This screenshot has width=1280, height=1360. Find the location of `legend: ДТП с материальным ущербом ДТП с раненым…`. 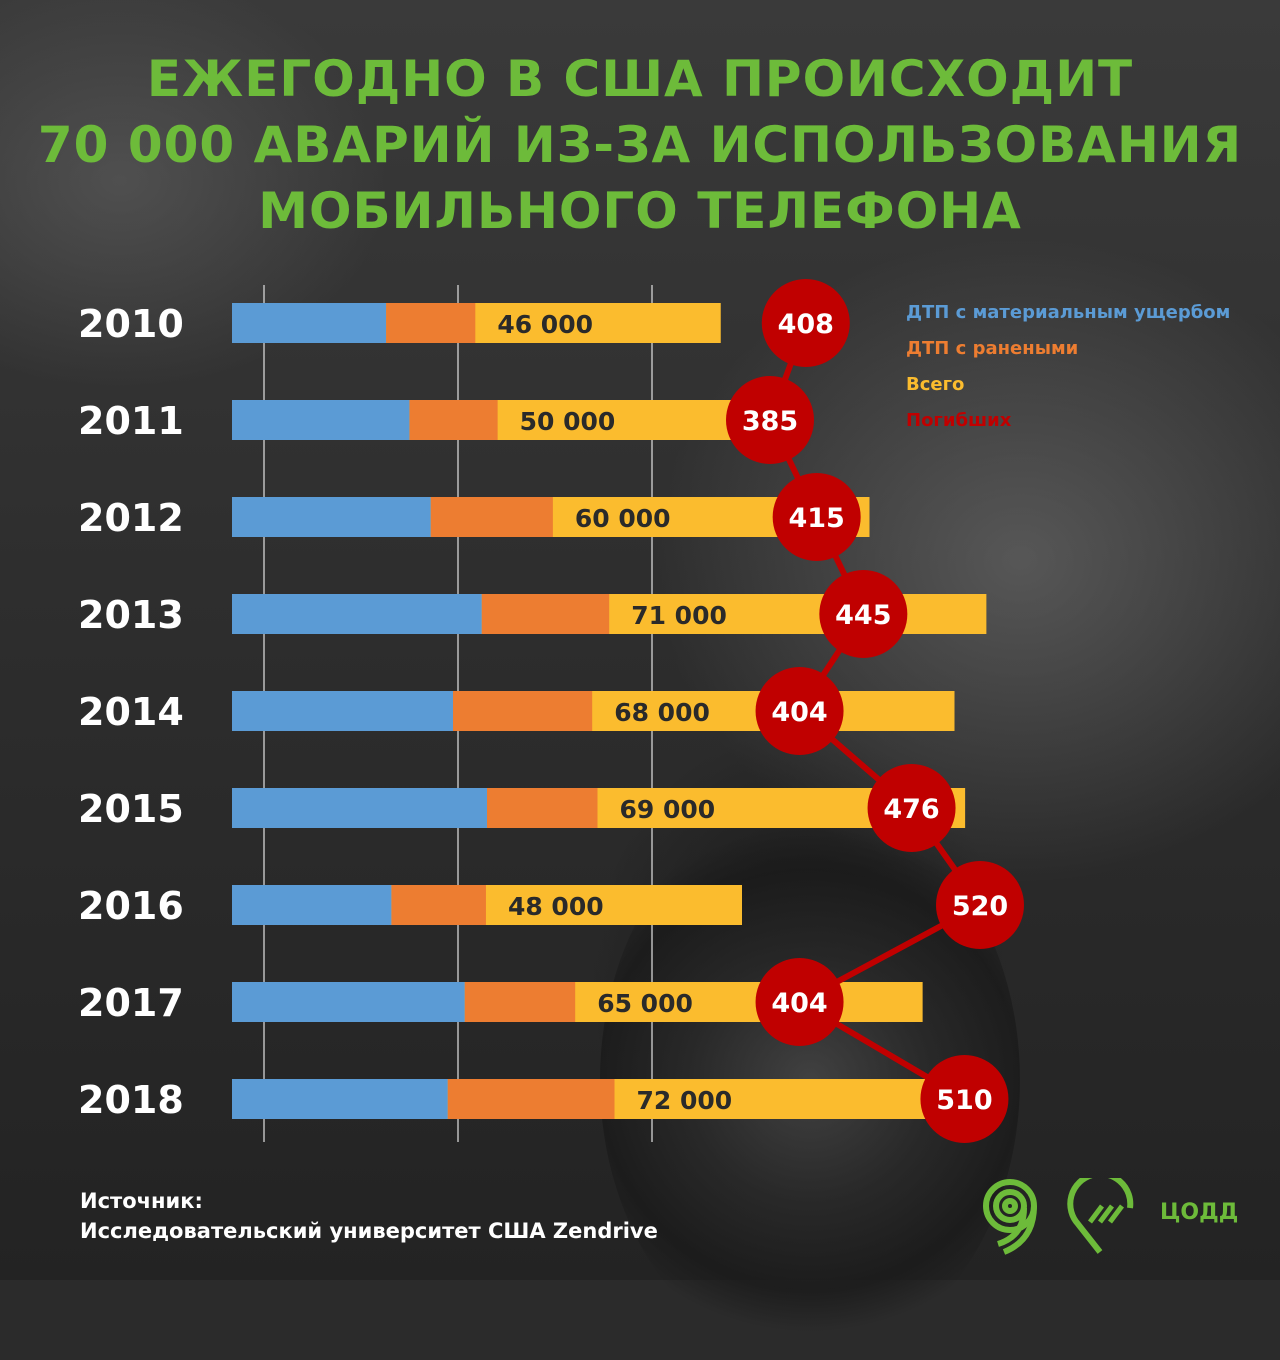

legend: ДТП с материальным ущербом ДТП с раненым… is located at coordinates (1068, 370).